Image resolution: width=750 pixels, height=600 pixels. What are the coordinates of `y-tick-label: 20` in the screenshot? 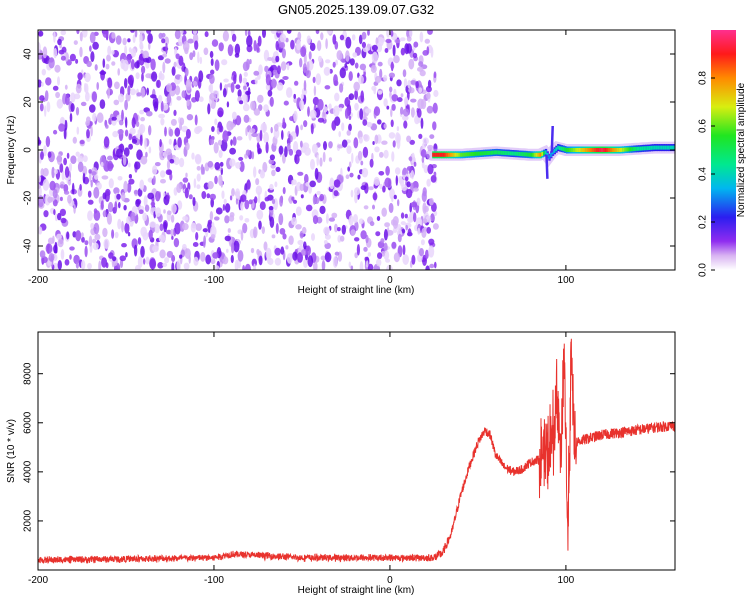 It's located at (28, 102).